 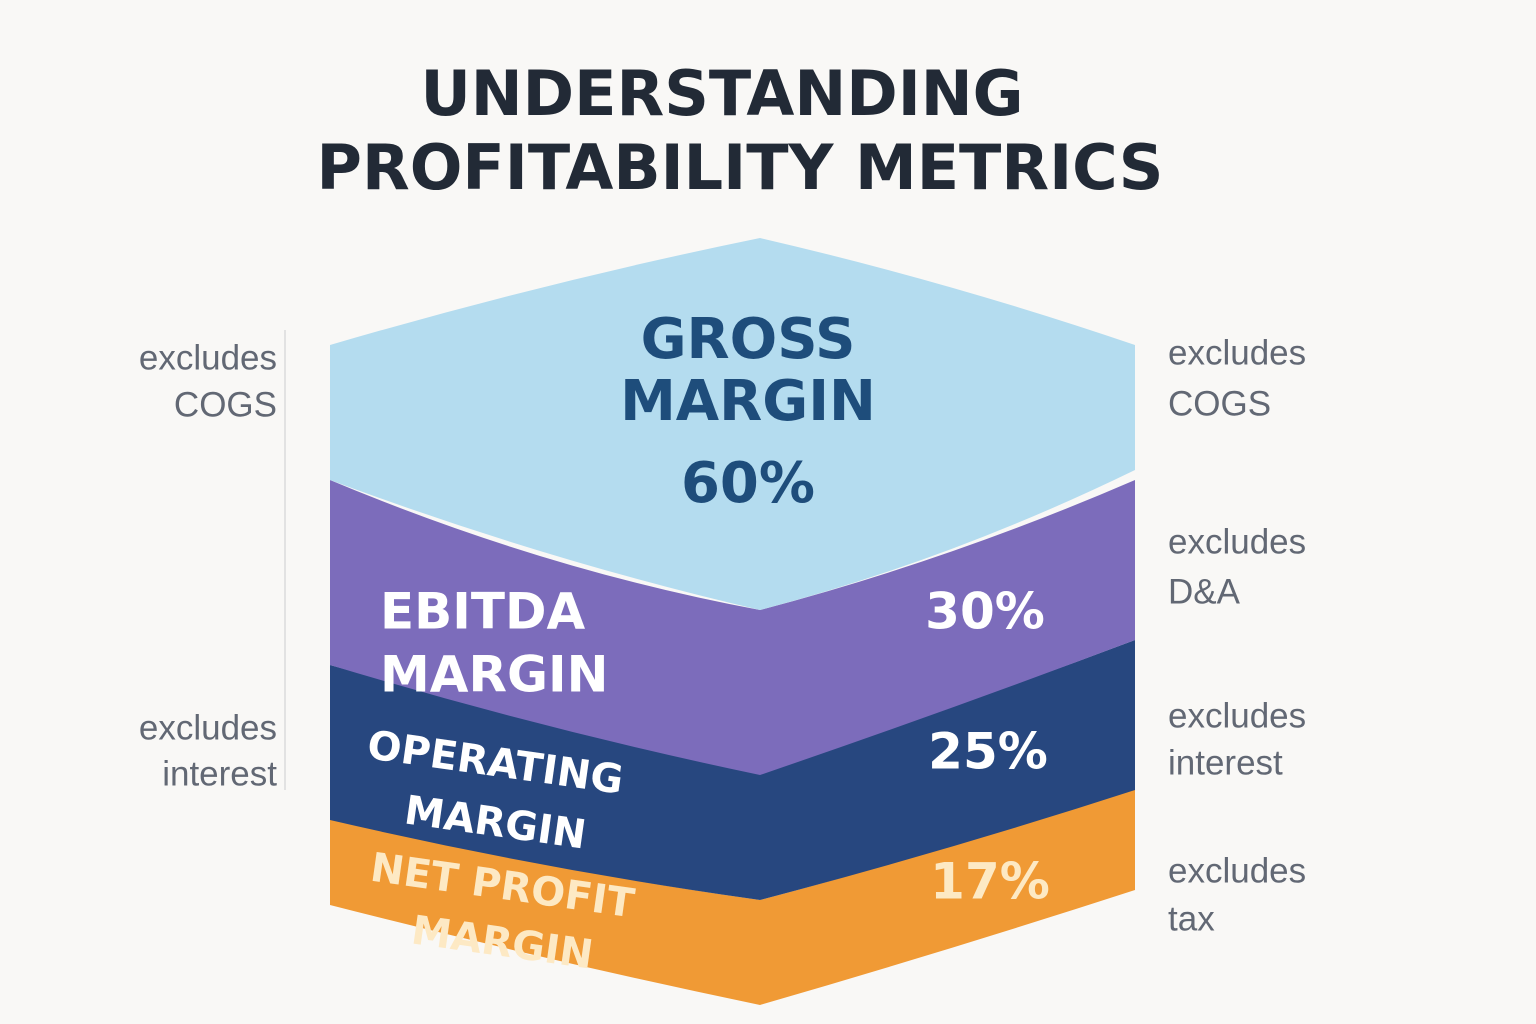 What do you see at coordinates (740, 167) in the screenshot?
I see `title-line: PROFITABILITY METRICS` at bounding box center [740, 167].